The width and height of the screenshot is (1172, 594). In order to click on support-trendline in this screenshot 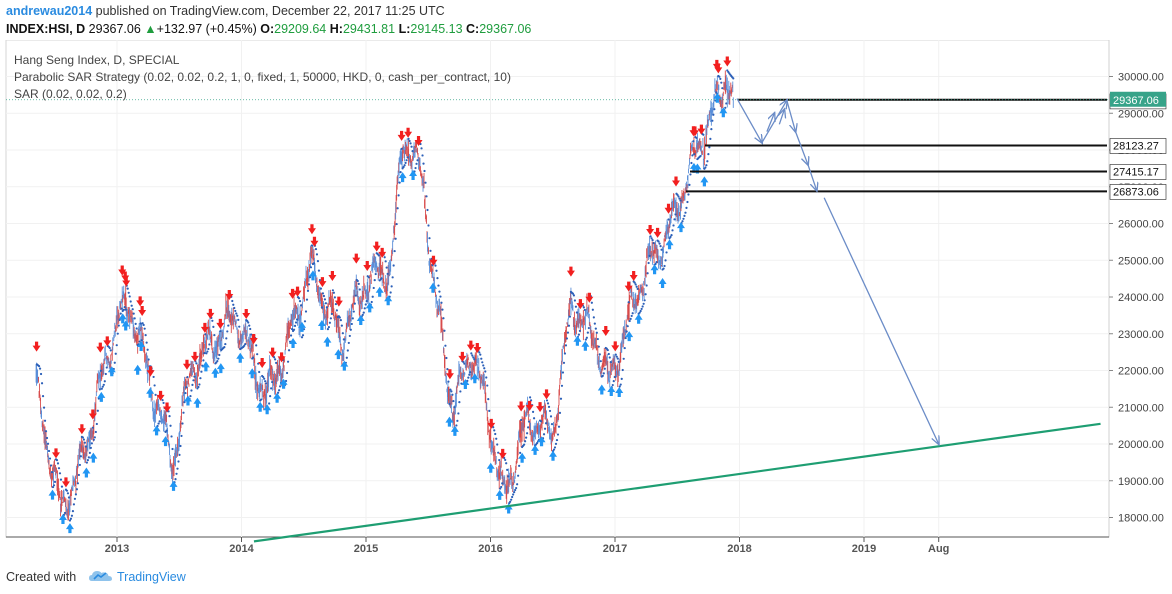, I will do `click(677, 482)`.